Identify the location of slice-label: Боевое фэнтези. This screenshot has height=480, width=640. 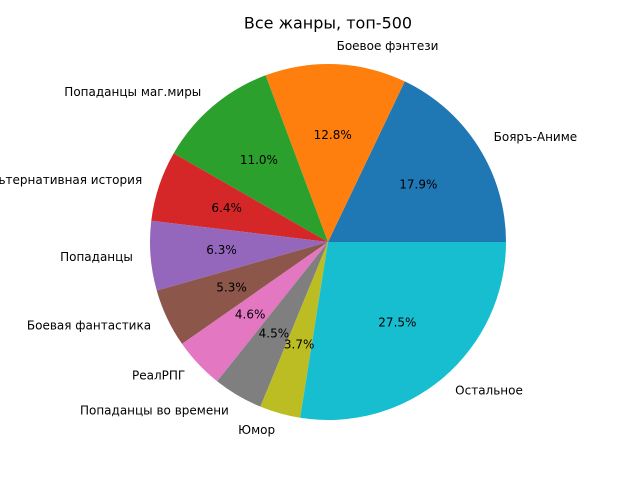
(388, 46).